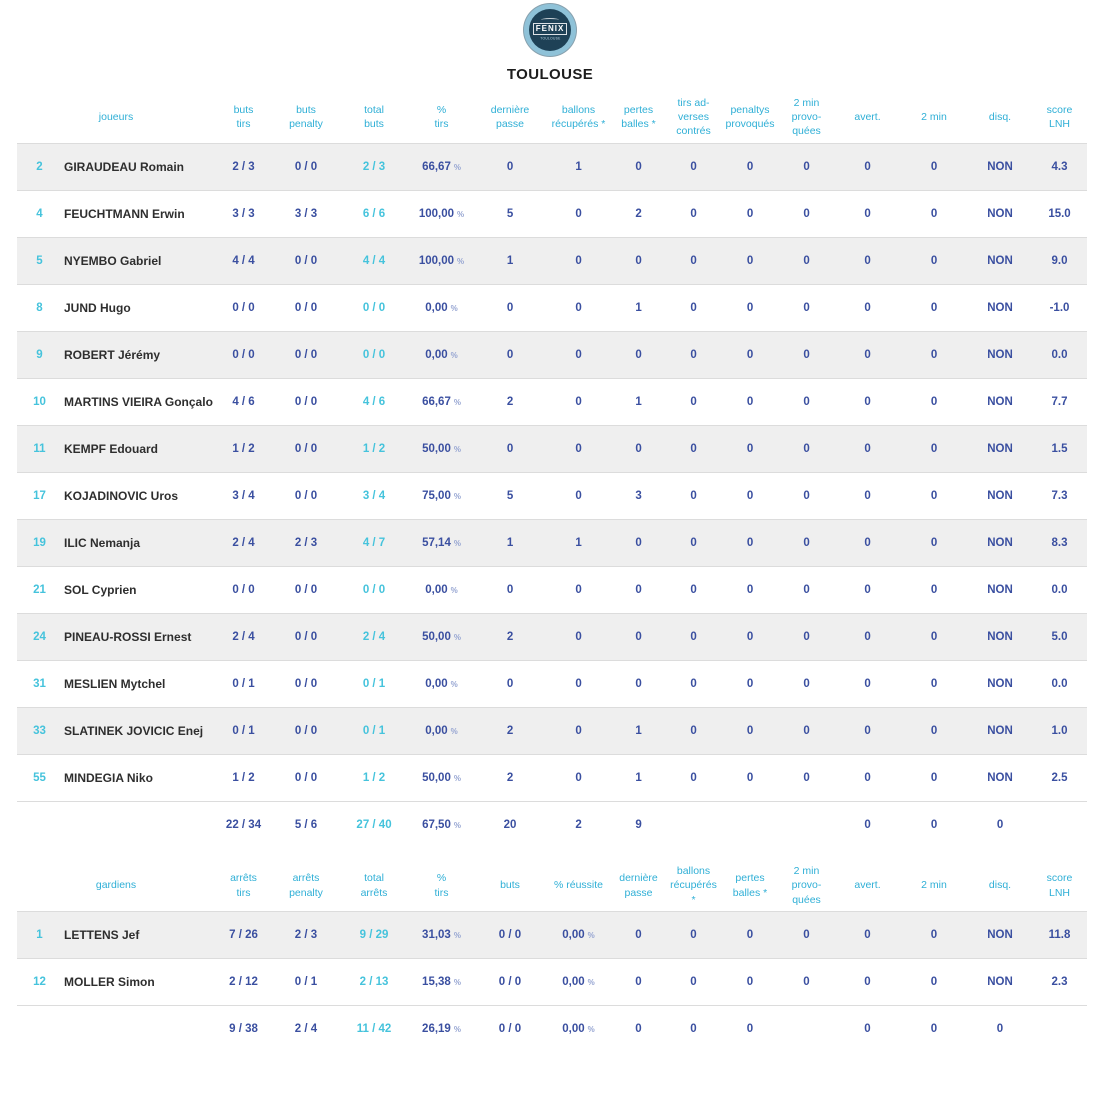  Describe the element at coordinates (750, 214) in the screenshot. I see `cell-penaltys_provoques: 0` at that location.